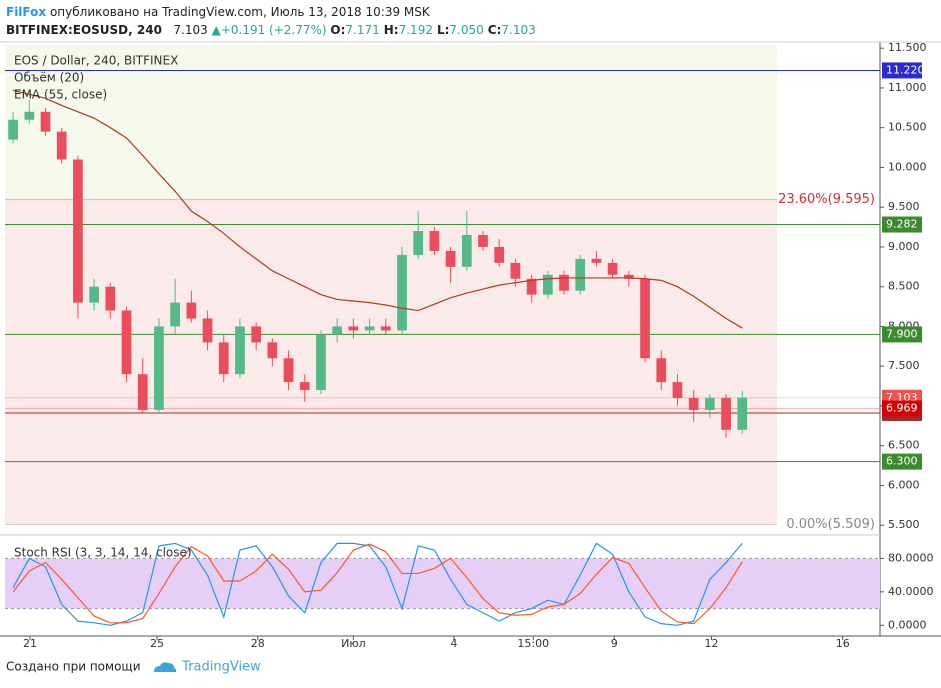 This screenshot has width=941, height=688. I want to click on fib-label: 0.00%(5.509), so click(830, 524).